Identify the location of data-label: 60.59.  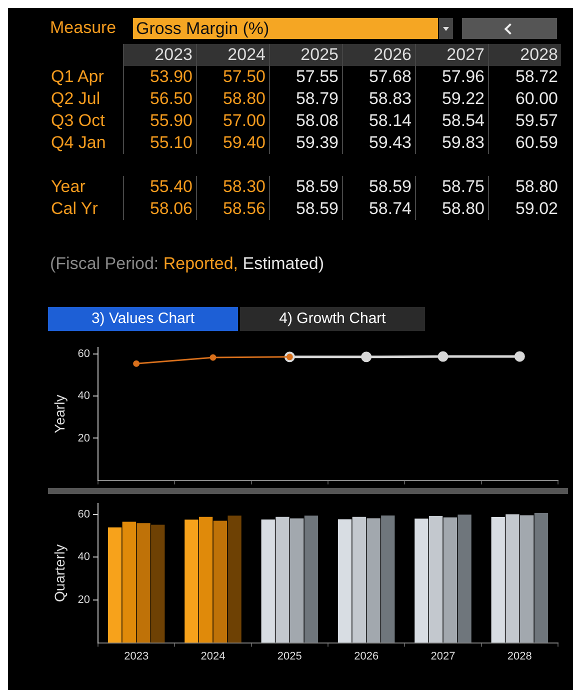
(524, 143).